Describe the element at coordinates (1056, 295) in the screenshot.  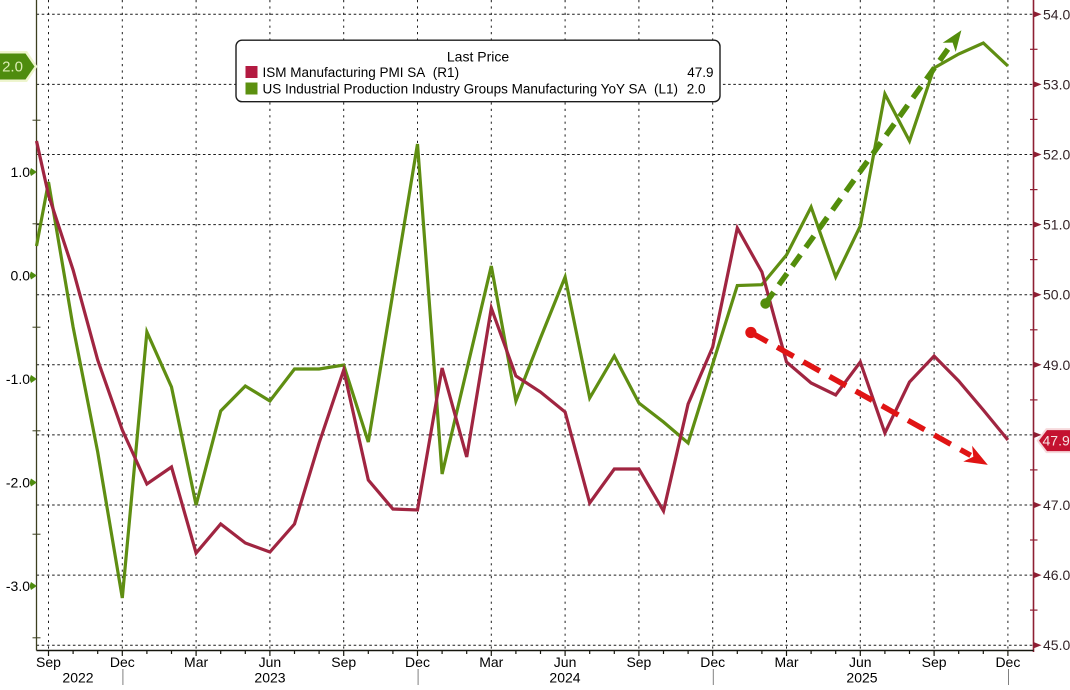
I see `svg-text: 50.0` at that location.